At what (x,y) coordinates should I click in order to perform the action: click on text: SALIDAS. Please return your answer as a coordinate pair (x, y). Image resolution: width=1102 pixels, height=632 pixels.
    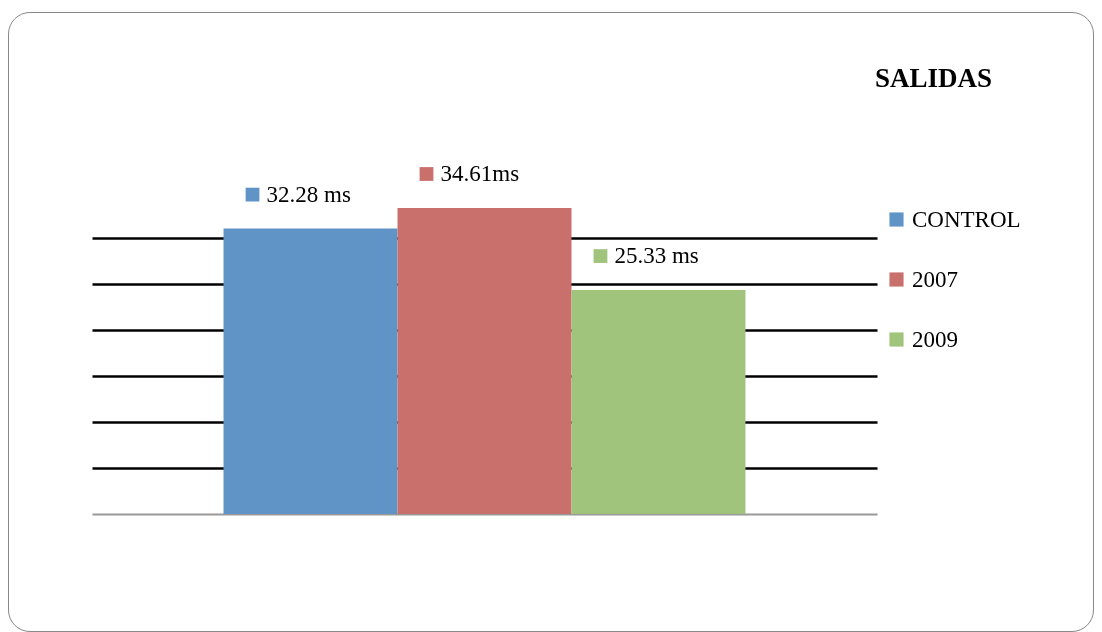
    Looking at the image, I should click on (933, 78).